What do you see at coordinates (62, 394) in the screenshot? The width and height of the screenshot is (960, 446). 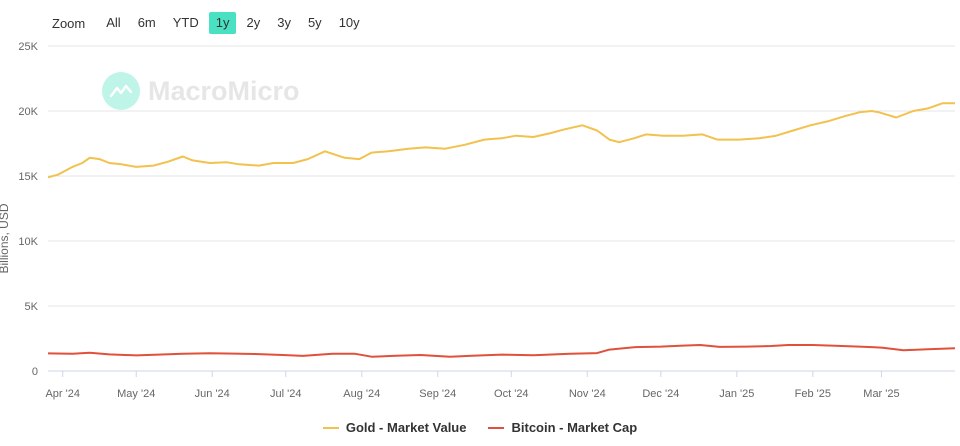 I see `x-tick-label: Apr '24` at bounding box center [62, 394].